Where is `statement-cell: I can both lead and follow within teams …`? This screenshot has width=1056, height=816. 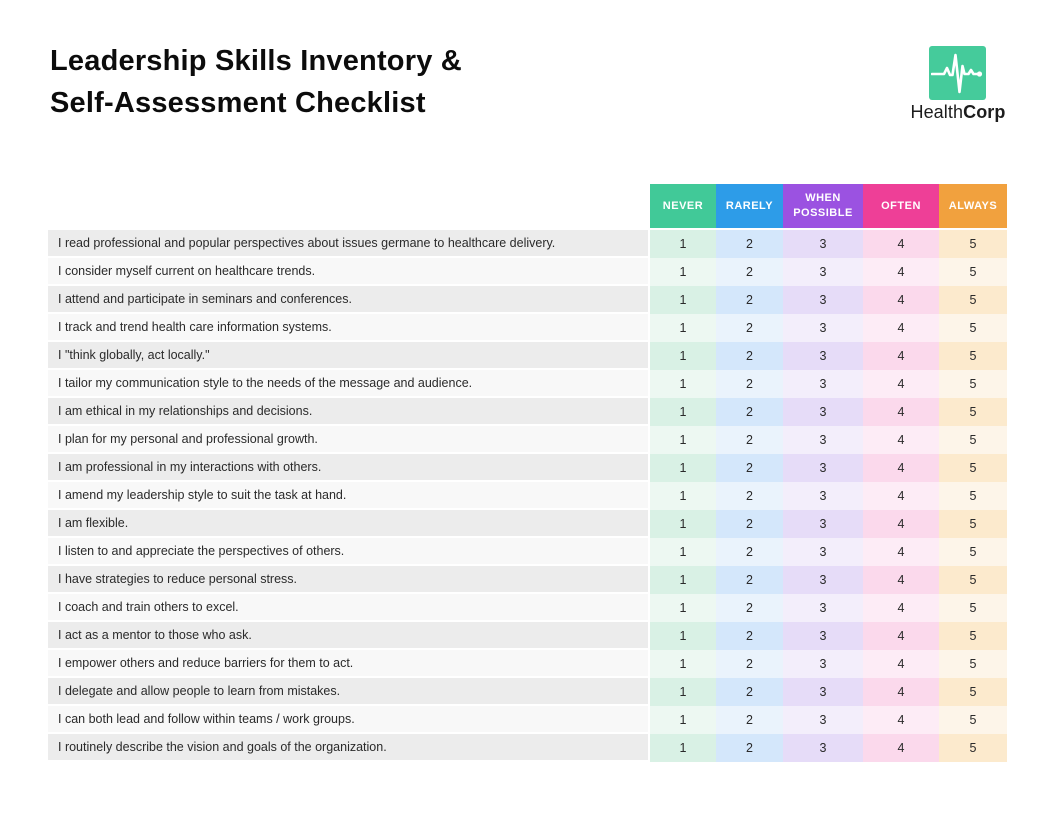
statement-cell: I can both lead and follow within teams … is located at coordinates (349, 720).